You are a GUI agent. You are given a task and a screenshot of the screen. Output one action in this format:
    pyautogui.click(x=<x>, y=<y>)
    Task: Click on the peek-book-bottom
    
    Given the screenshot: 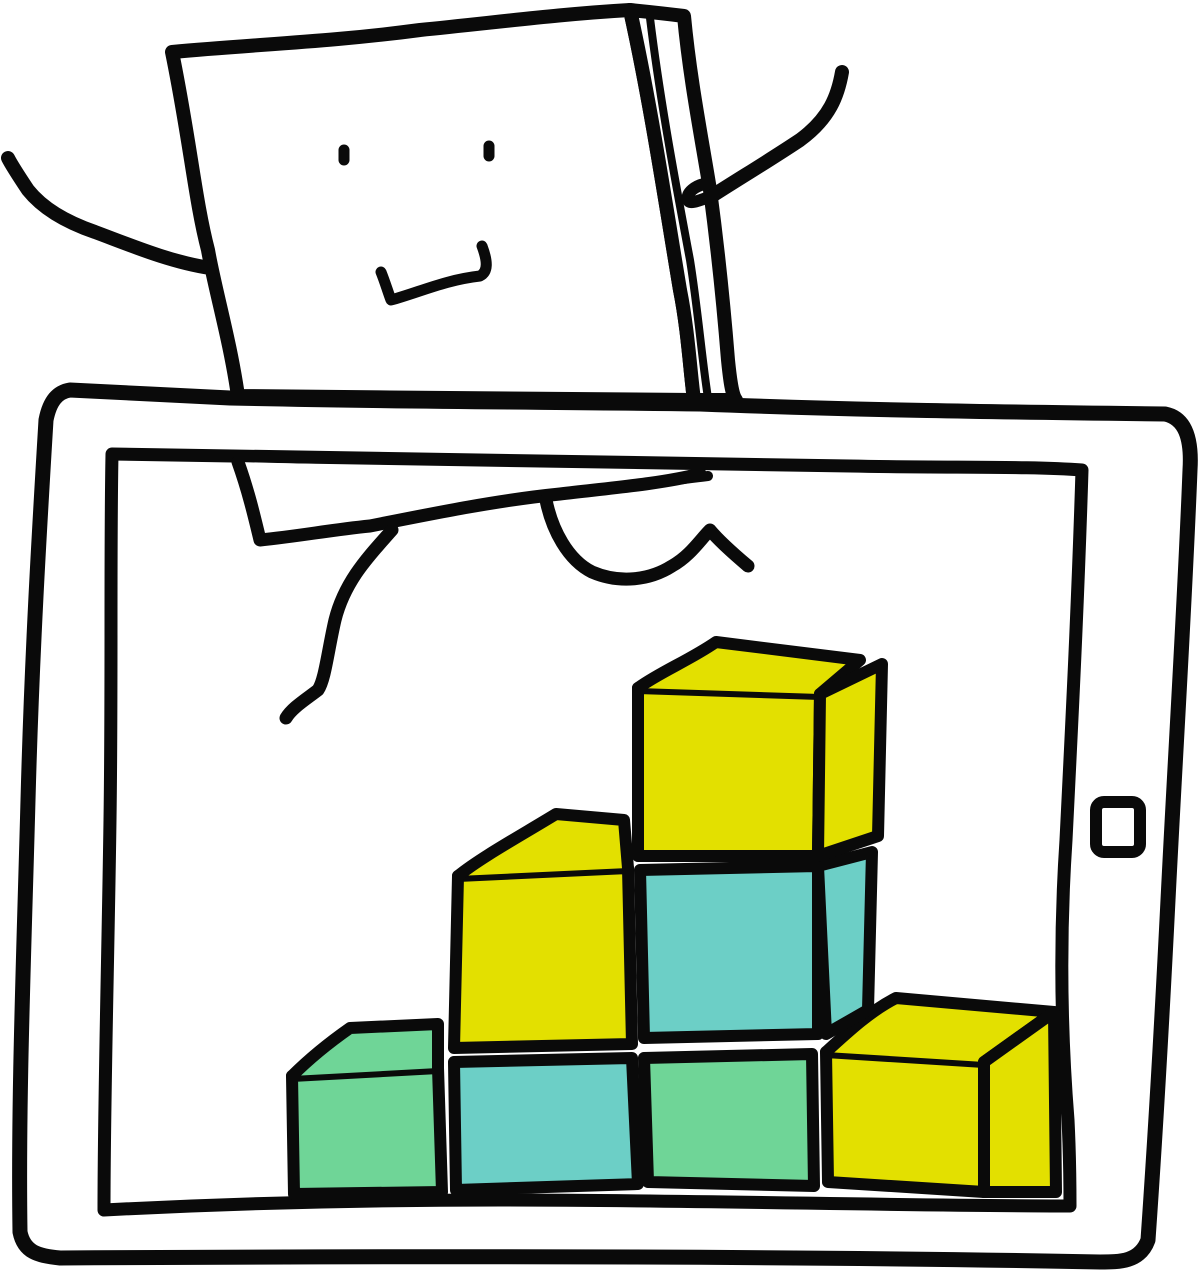 What is the action you would take?
    pyautogui.click(x=469, y=501)
    